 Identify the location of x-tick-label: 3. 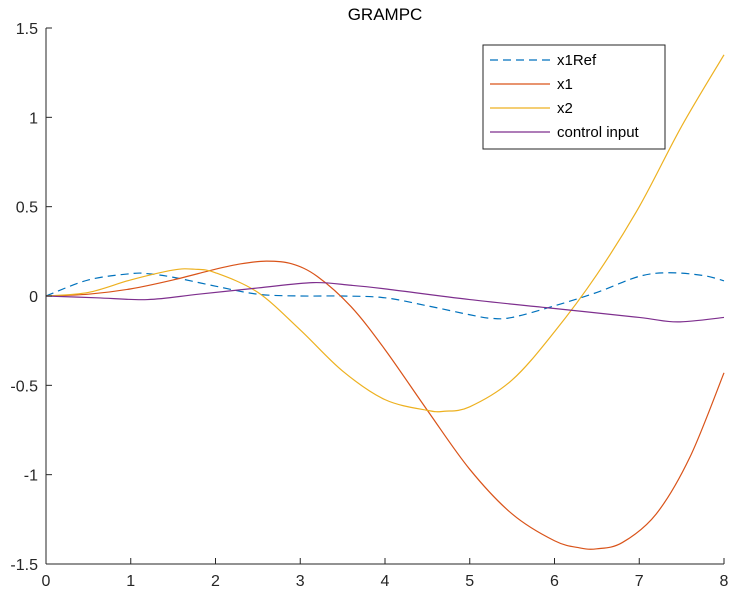
(300, 581).